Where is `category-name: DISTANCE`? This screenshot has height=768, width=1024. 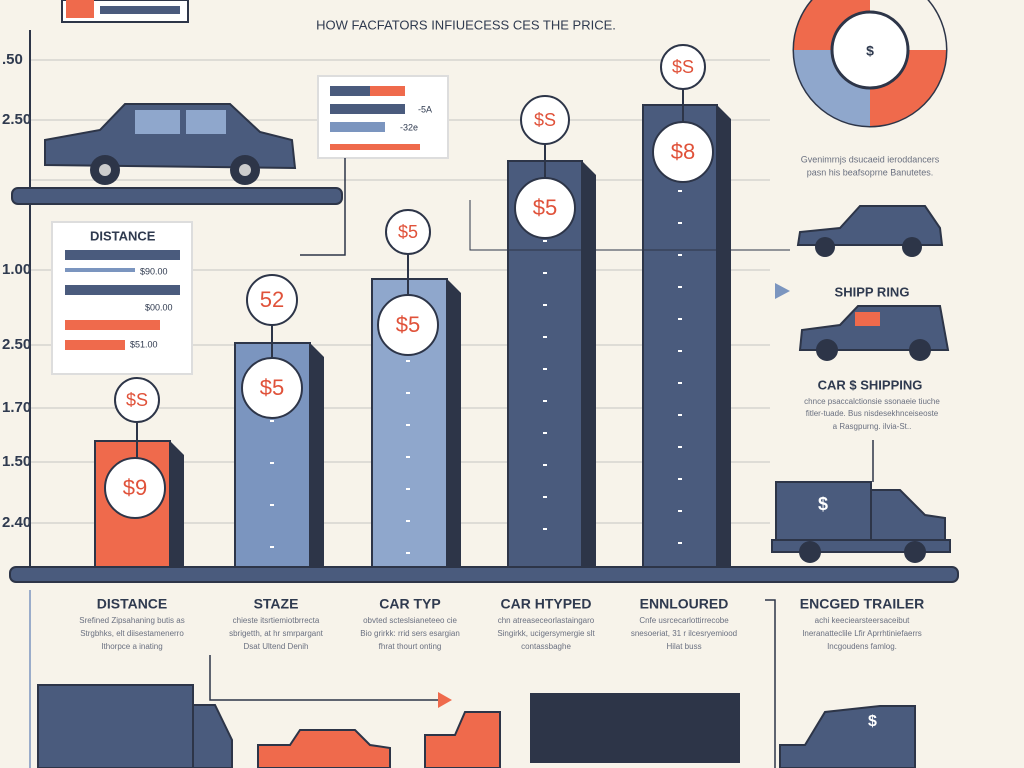 category-name: DISTANCE is located at coordinates (132, 604).